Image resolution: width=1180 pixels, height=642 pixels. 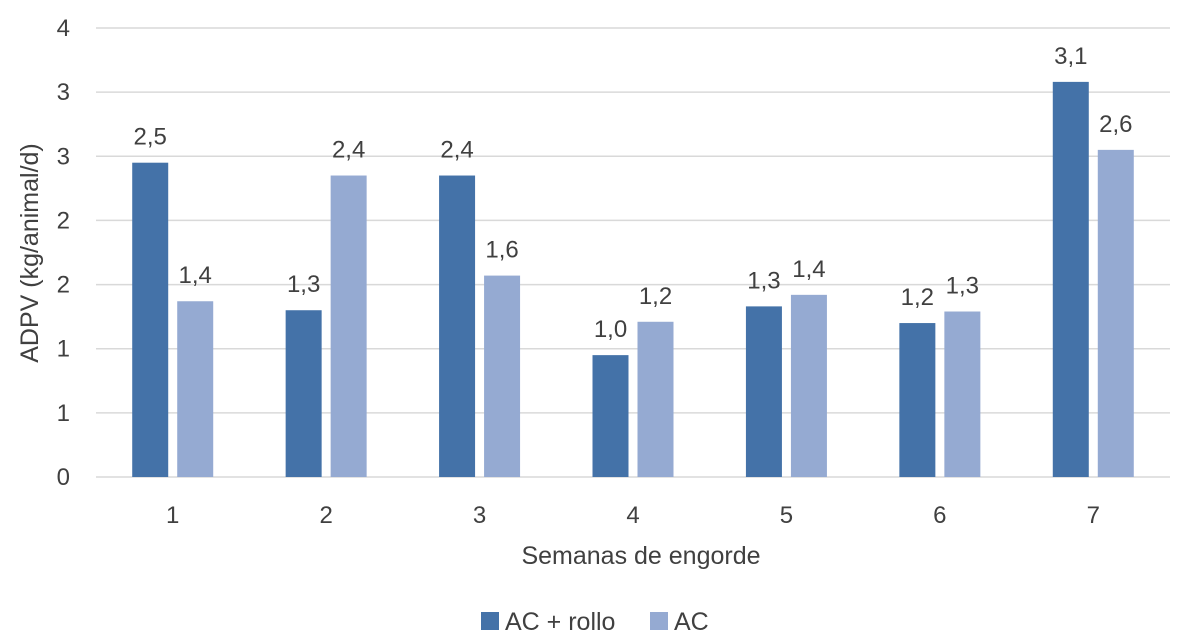 What do you see at coordinates (325, 515) in the screenshot?
I see `x-tick-label: 2` at bounding box center [325, 515].